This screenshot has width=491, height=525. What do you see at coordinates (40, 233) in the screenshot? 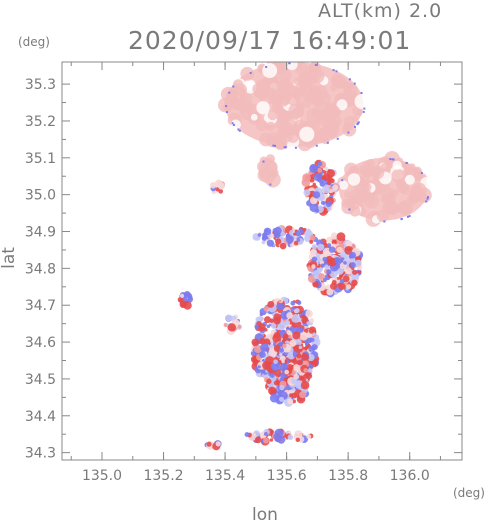
I see `y-tick-label: 34.9` at bounding box center [40, 233].